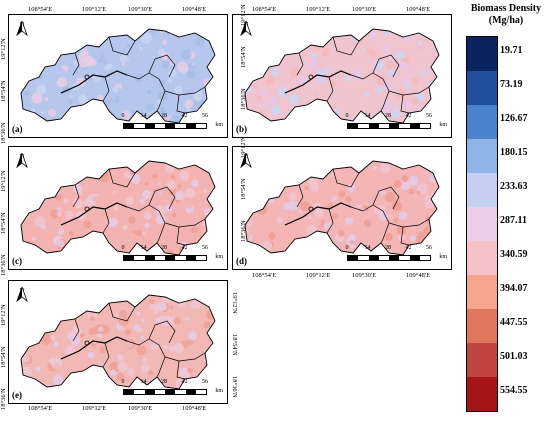 The height and width of the screenshot is (421, 550). What do you see at coordinates (506, 20) in the screenshot?
I see `legend-title-line2: (Mg/ha)` at bounding box center [506, 20].